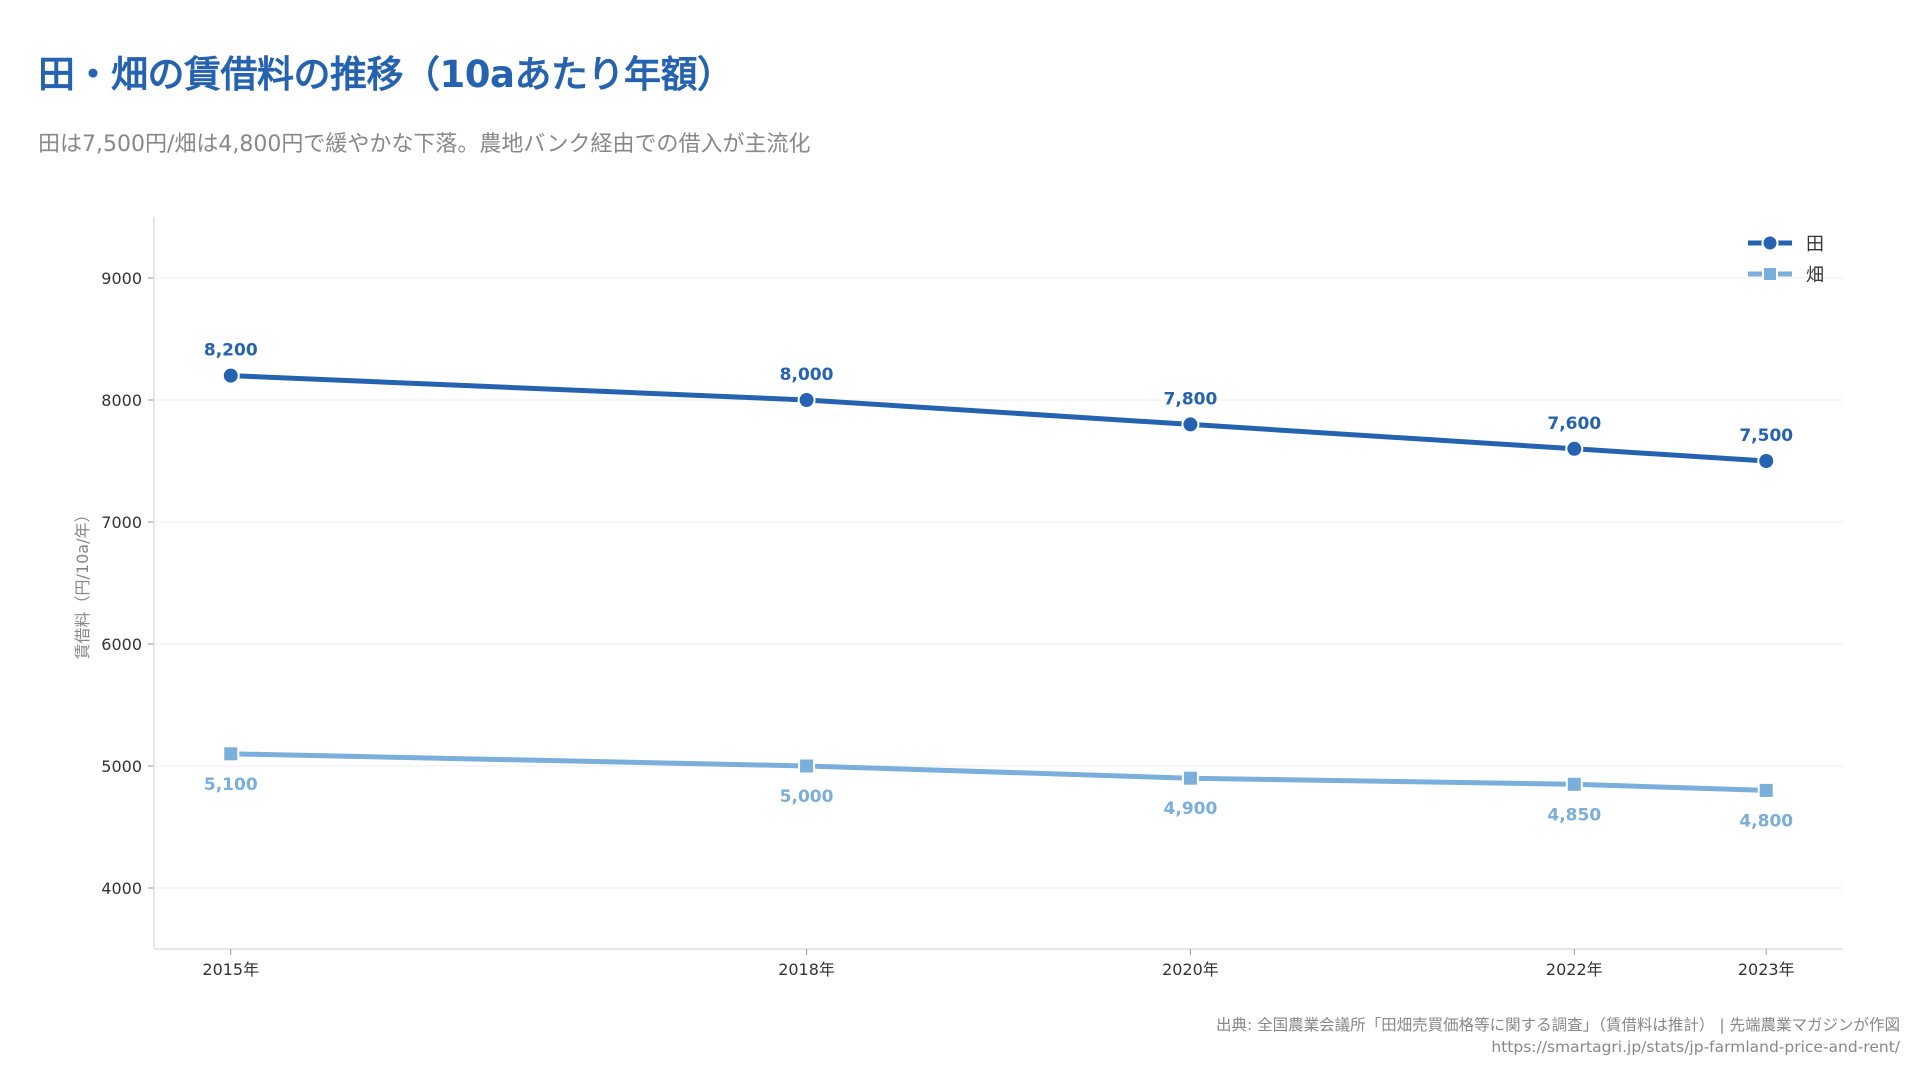 The image size is (1920, 1080). What do you see at coordinates (806, 969) in the screenshot?
I see `x-tick-label: 2018年` at bounding box center [806, 969].